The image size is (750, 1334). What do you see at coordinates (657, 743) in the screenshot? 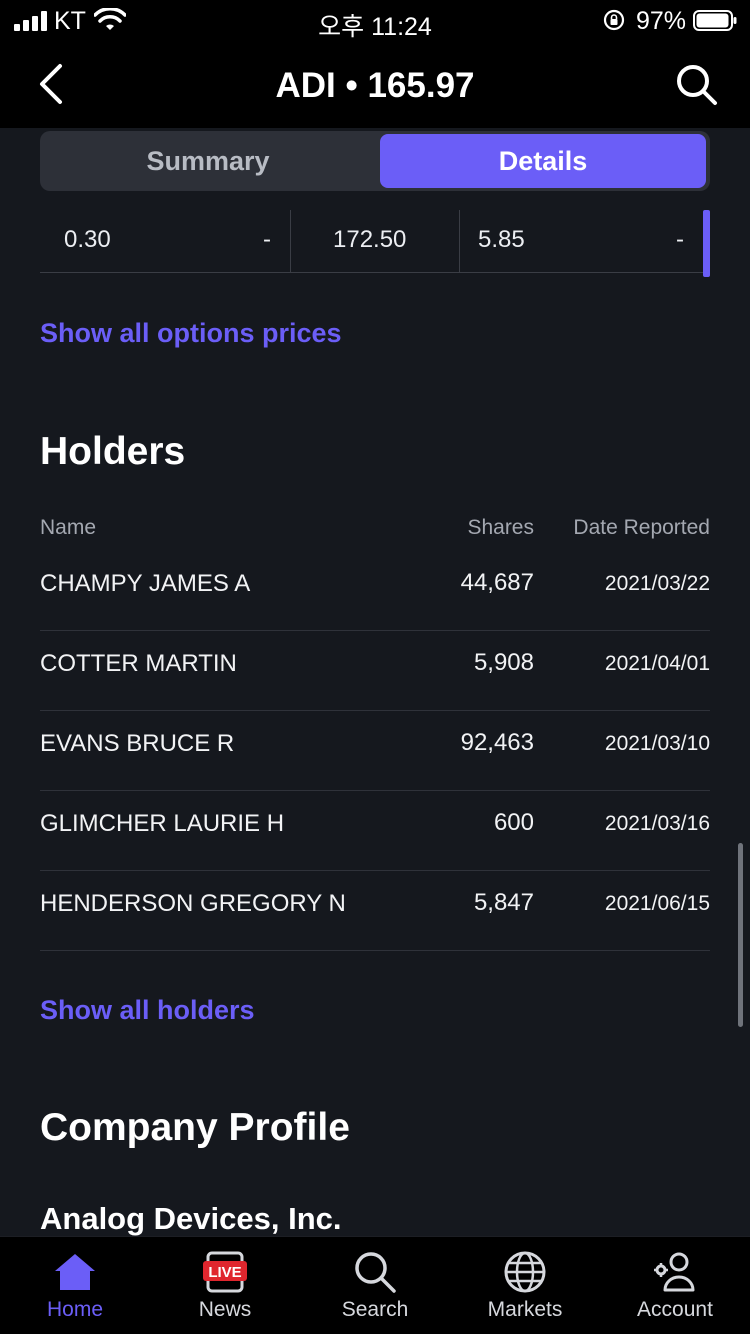
I see `holder-date: 2021/03/10` at bounding box center [657, 743].